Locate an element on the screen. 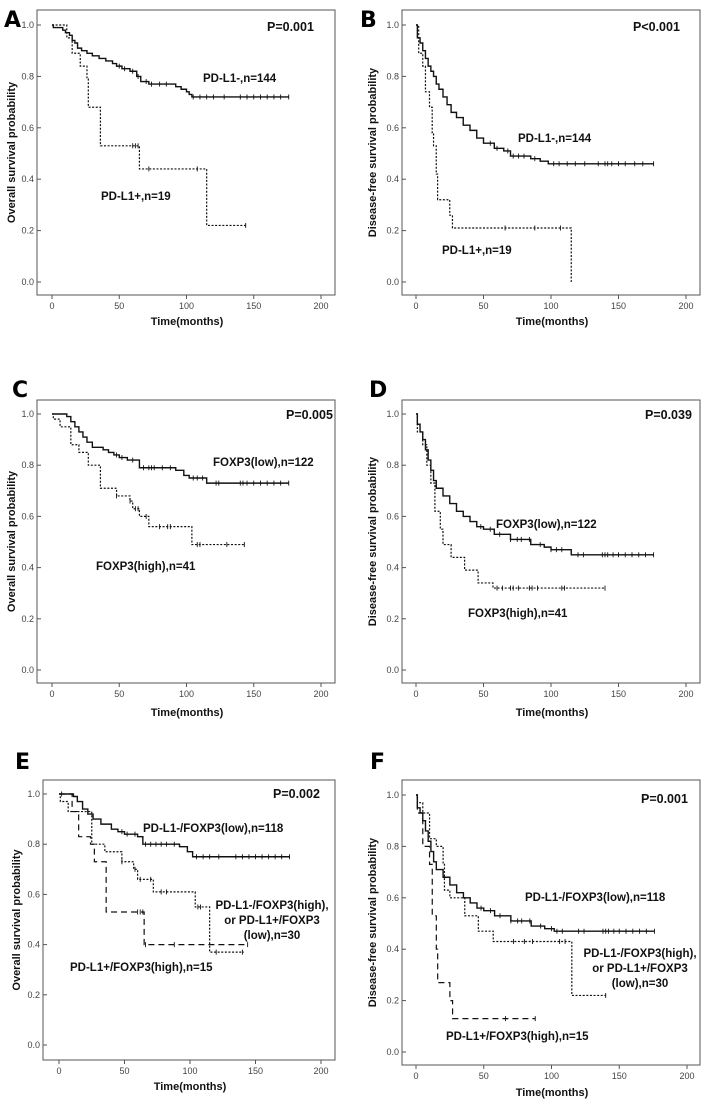  series-label: (low),n=30 is located at coordinates (640, 984).